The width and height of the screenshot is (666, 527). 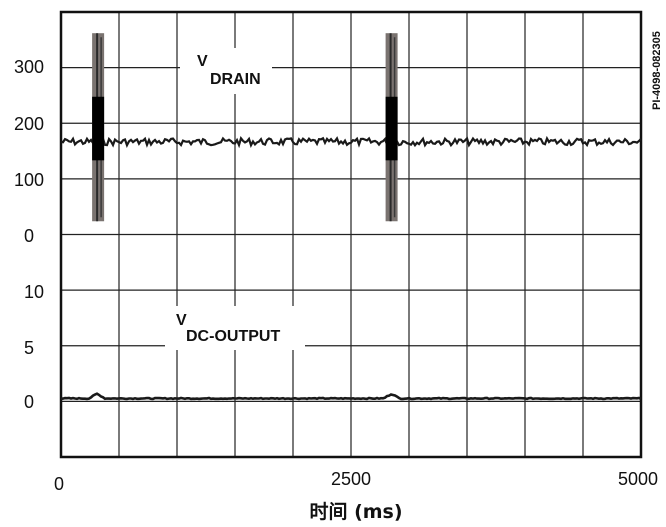 I want to click on y-tick-labels: 300 200 100 0 10 5 0, so click(x=29, y=234).